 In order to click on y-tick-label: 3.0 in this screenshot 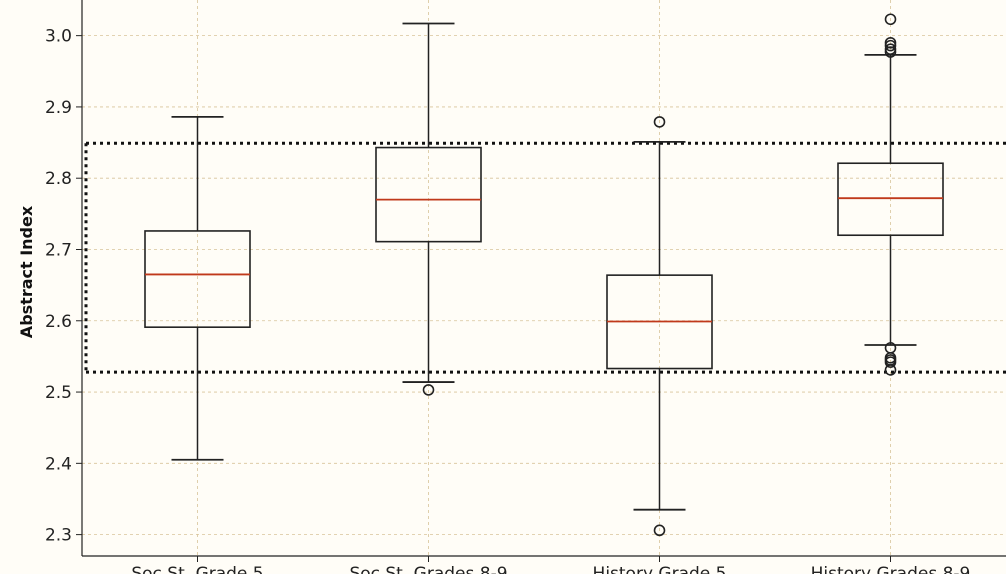, I will do `click(58, 37)`.